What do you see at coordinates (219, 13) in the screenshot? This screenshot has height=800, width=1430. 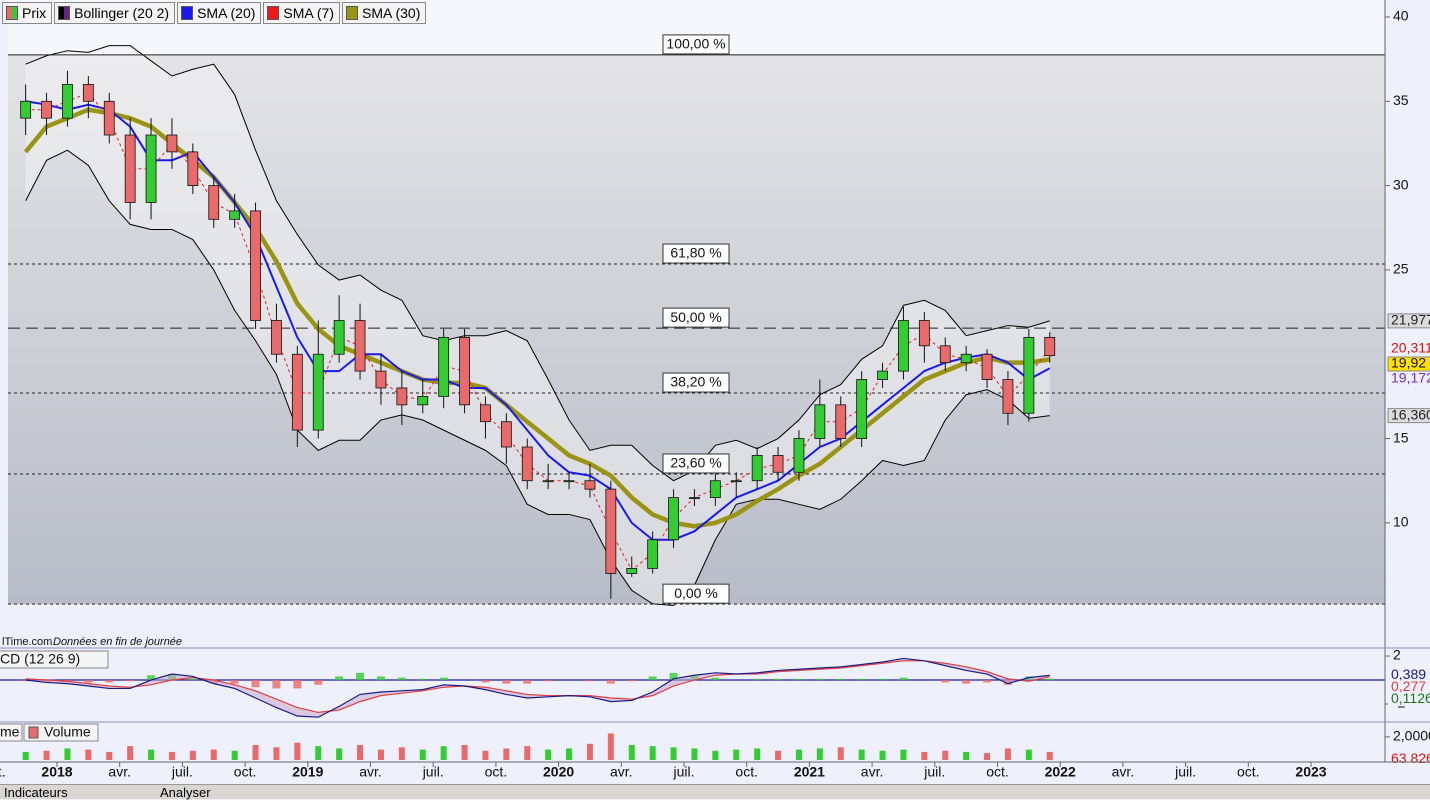 I see `legend-item: SMA (20)` at bounding box center [219, 13].